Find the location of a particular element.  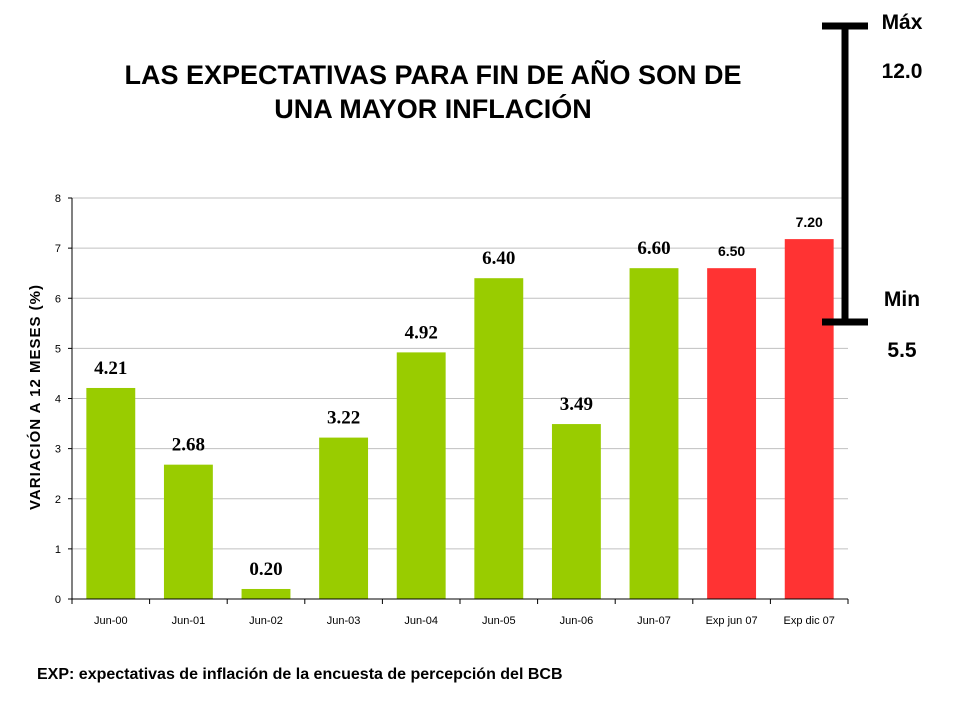

data-label-2: 0.20 is located at coordinates (265, 569).